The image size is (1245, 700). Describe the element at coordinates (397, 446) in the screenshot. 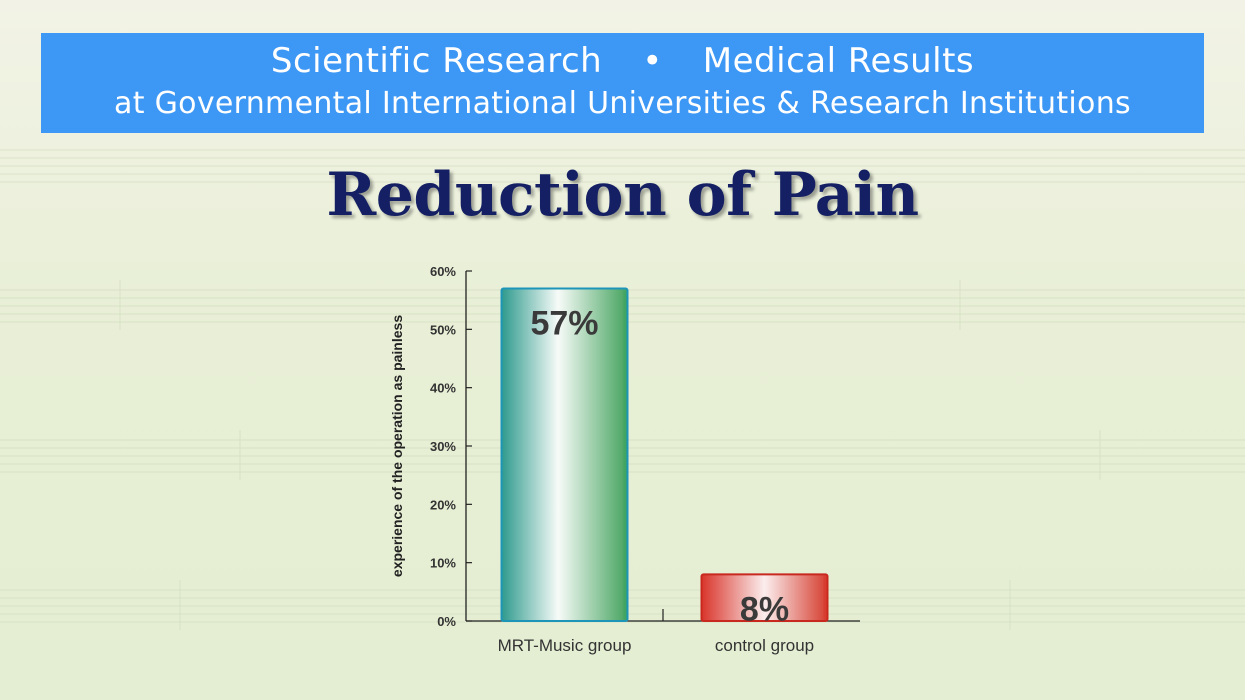

I see `y-axis-label: experience of the operation as painless` at that location.